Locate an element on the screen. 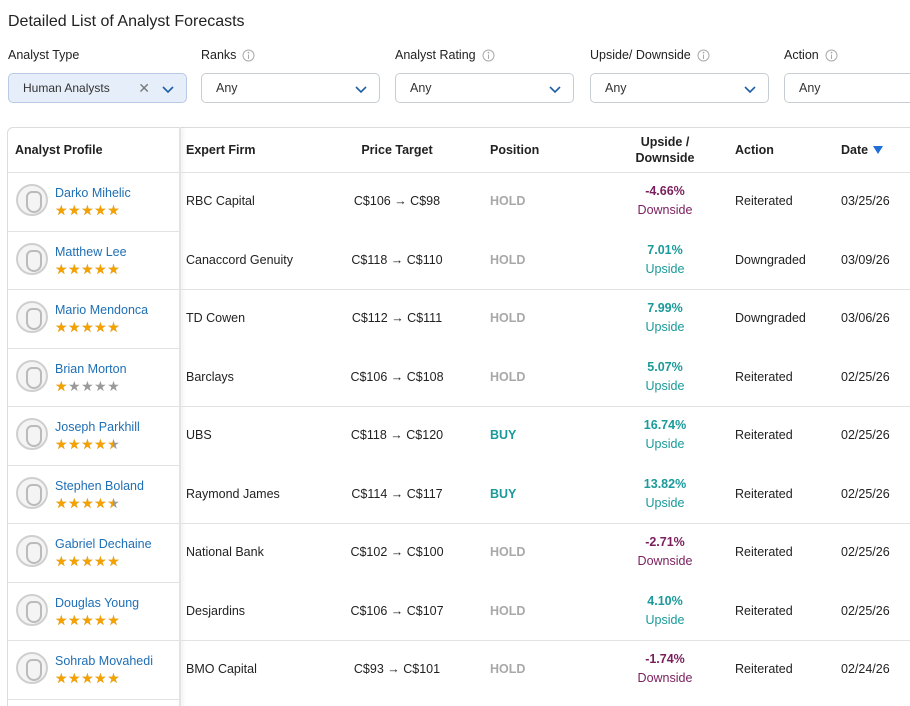 The image size is (910, 706). filter-label-text: Analyst Type is located at coordinates (44, 55).